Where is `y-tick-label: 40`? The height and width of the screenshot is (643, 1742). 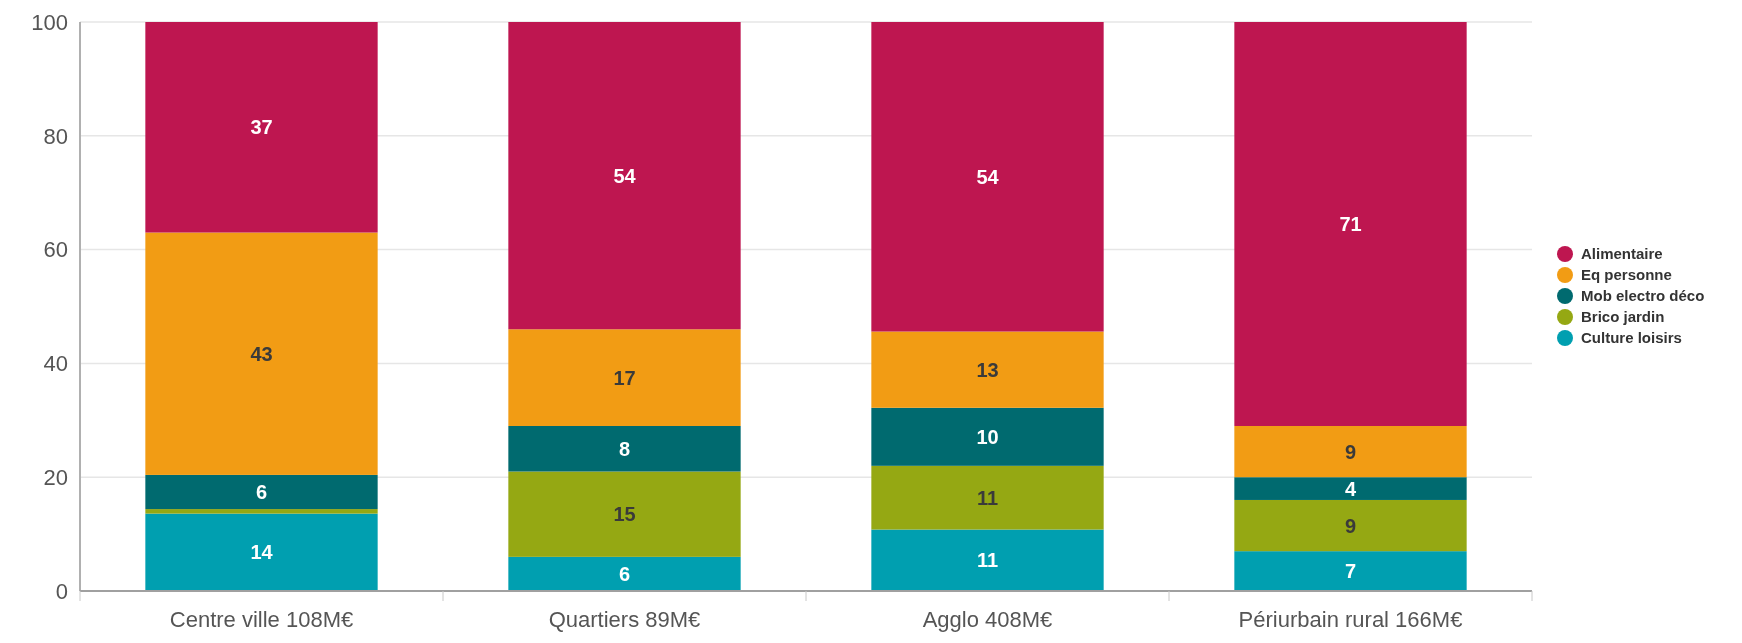
y-tick-label: 40 is located at coordinates (55, 364).